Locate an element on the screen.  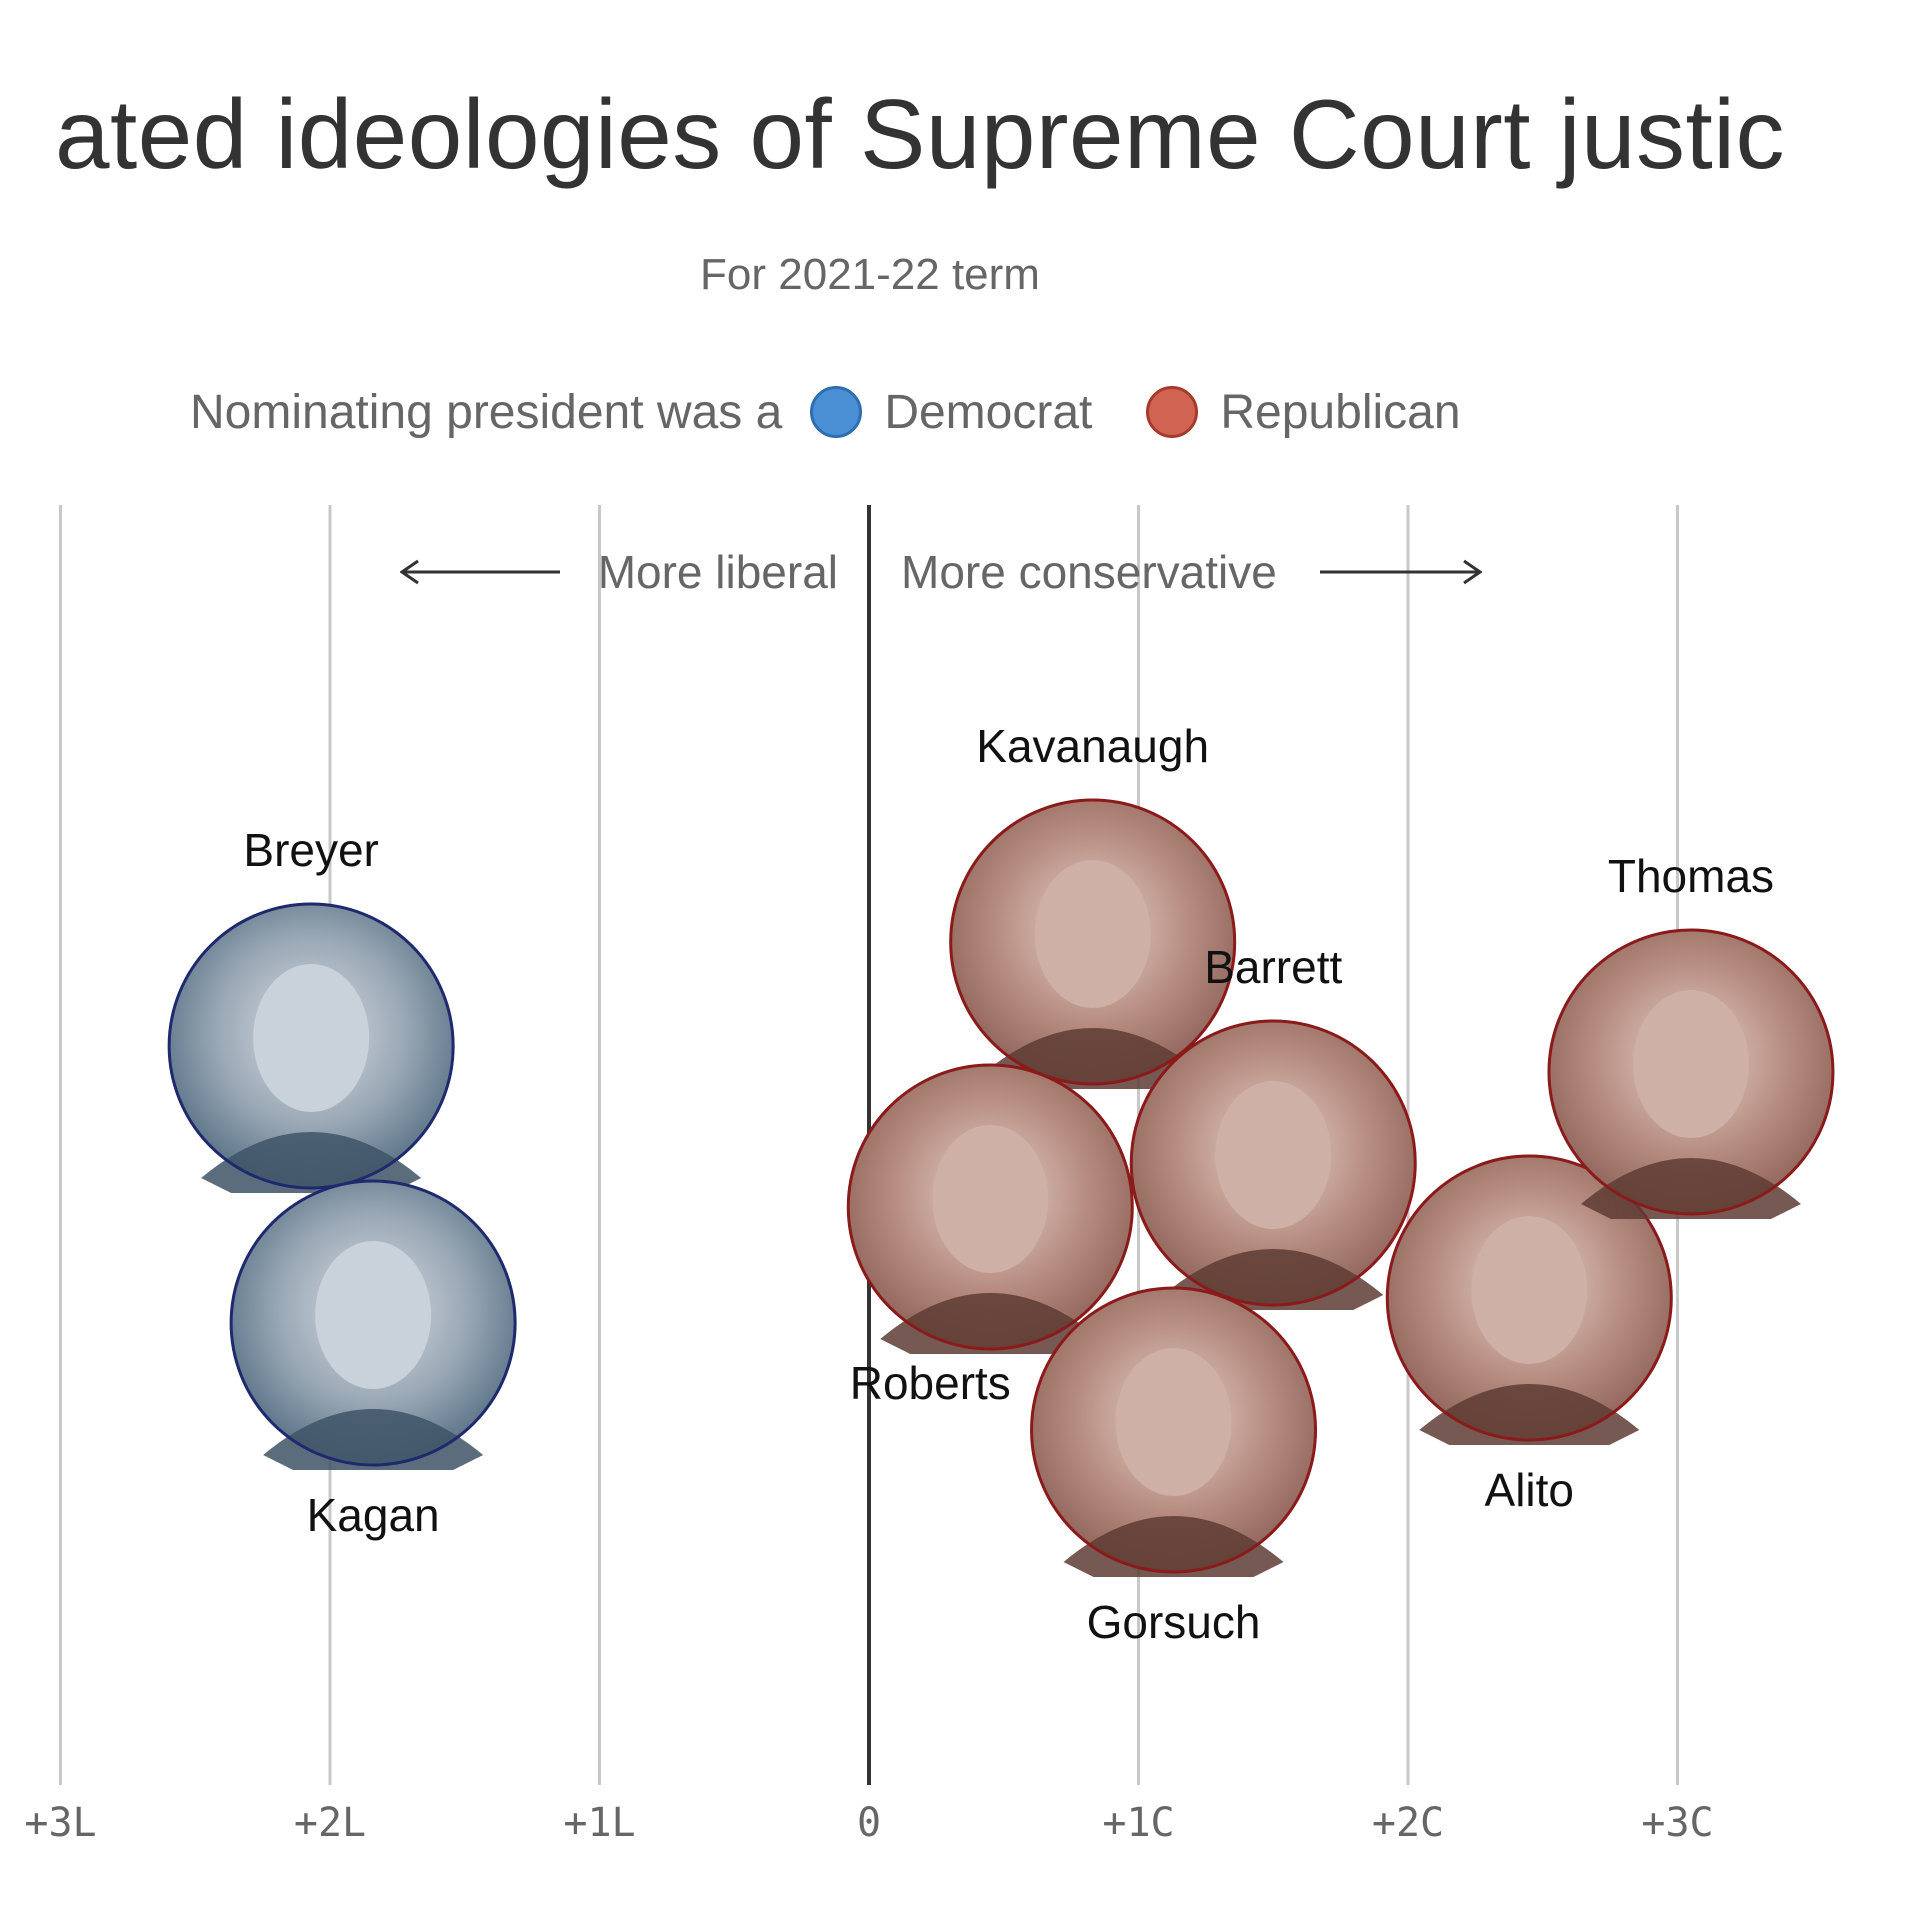
x-tick-label: +3C is located at coordinates (1677, 1823).